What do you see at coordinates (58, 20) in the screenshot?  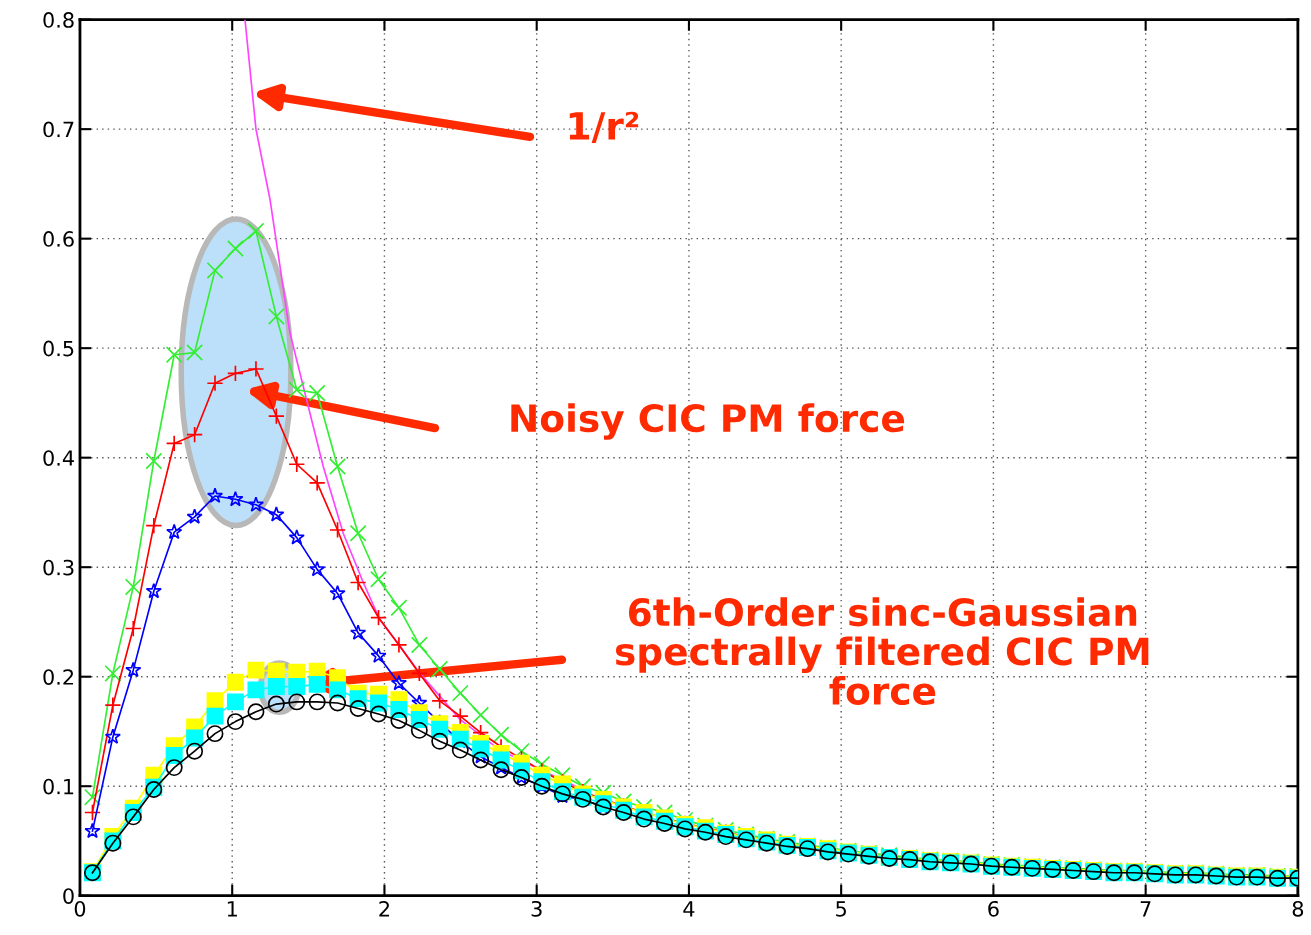 I see `y-tick-label: 0.8` at bounding box center [58, 20].